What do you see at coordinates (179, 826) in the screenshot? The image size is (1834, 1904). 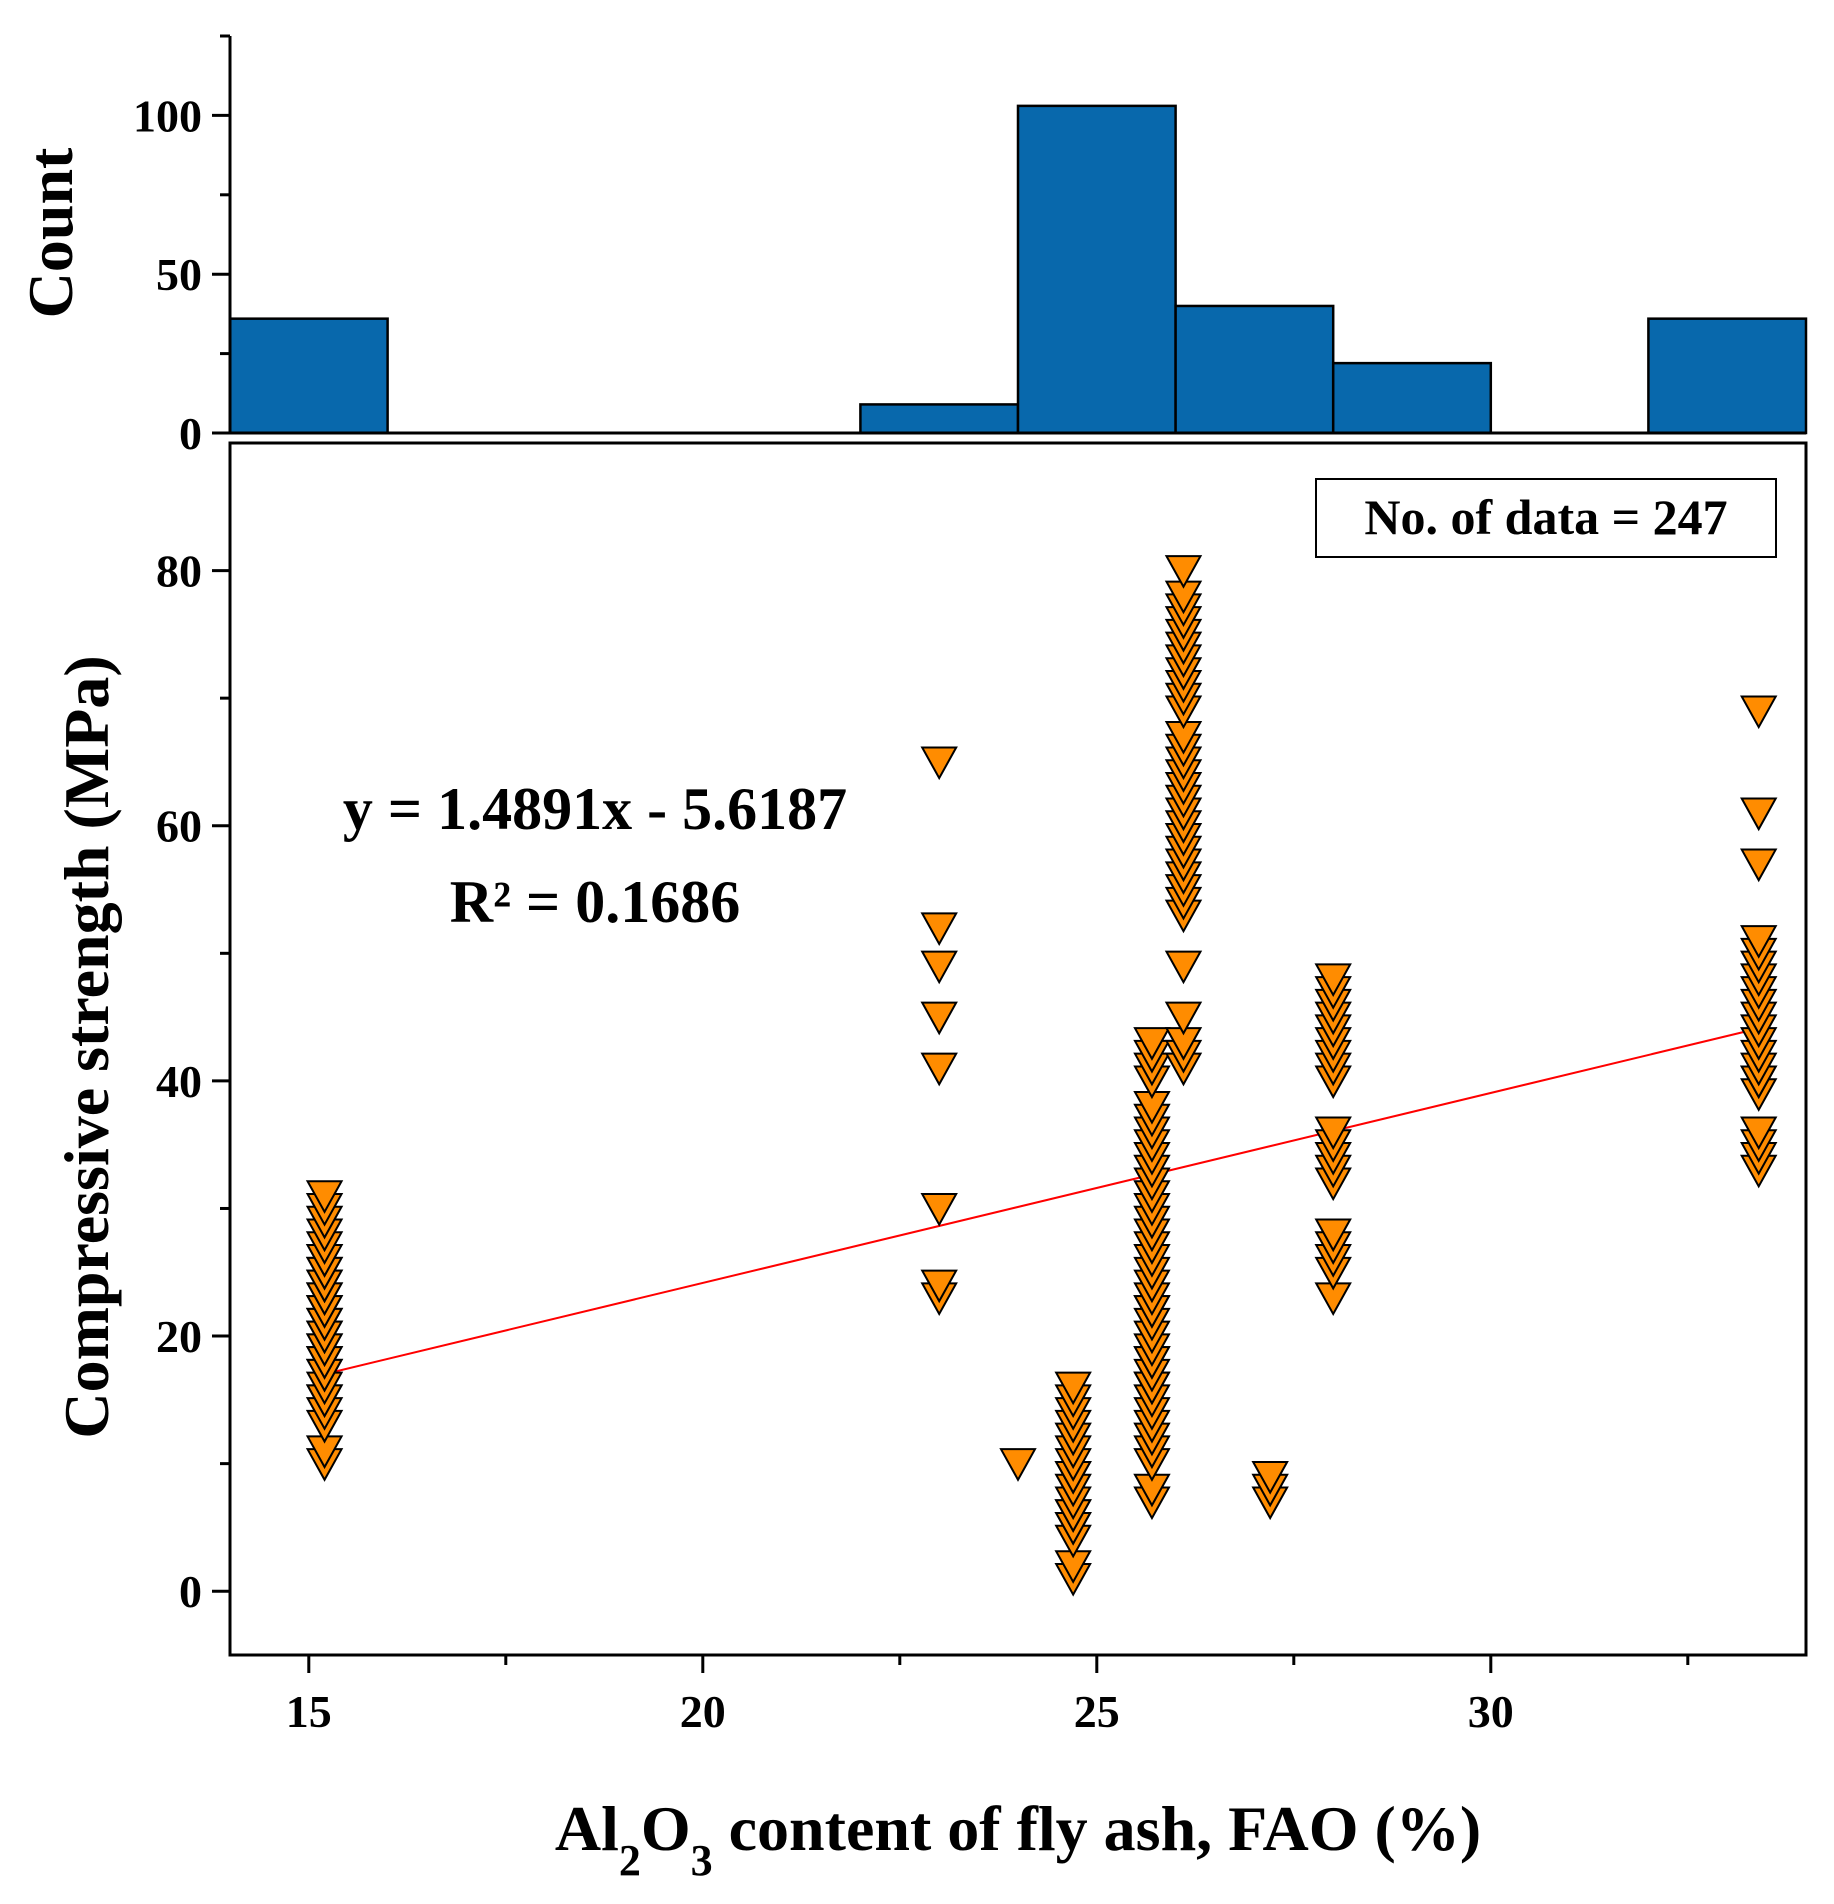 I see `scatter-y-tick-label-60: 60` at bounding box center [179, 826].